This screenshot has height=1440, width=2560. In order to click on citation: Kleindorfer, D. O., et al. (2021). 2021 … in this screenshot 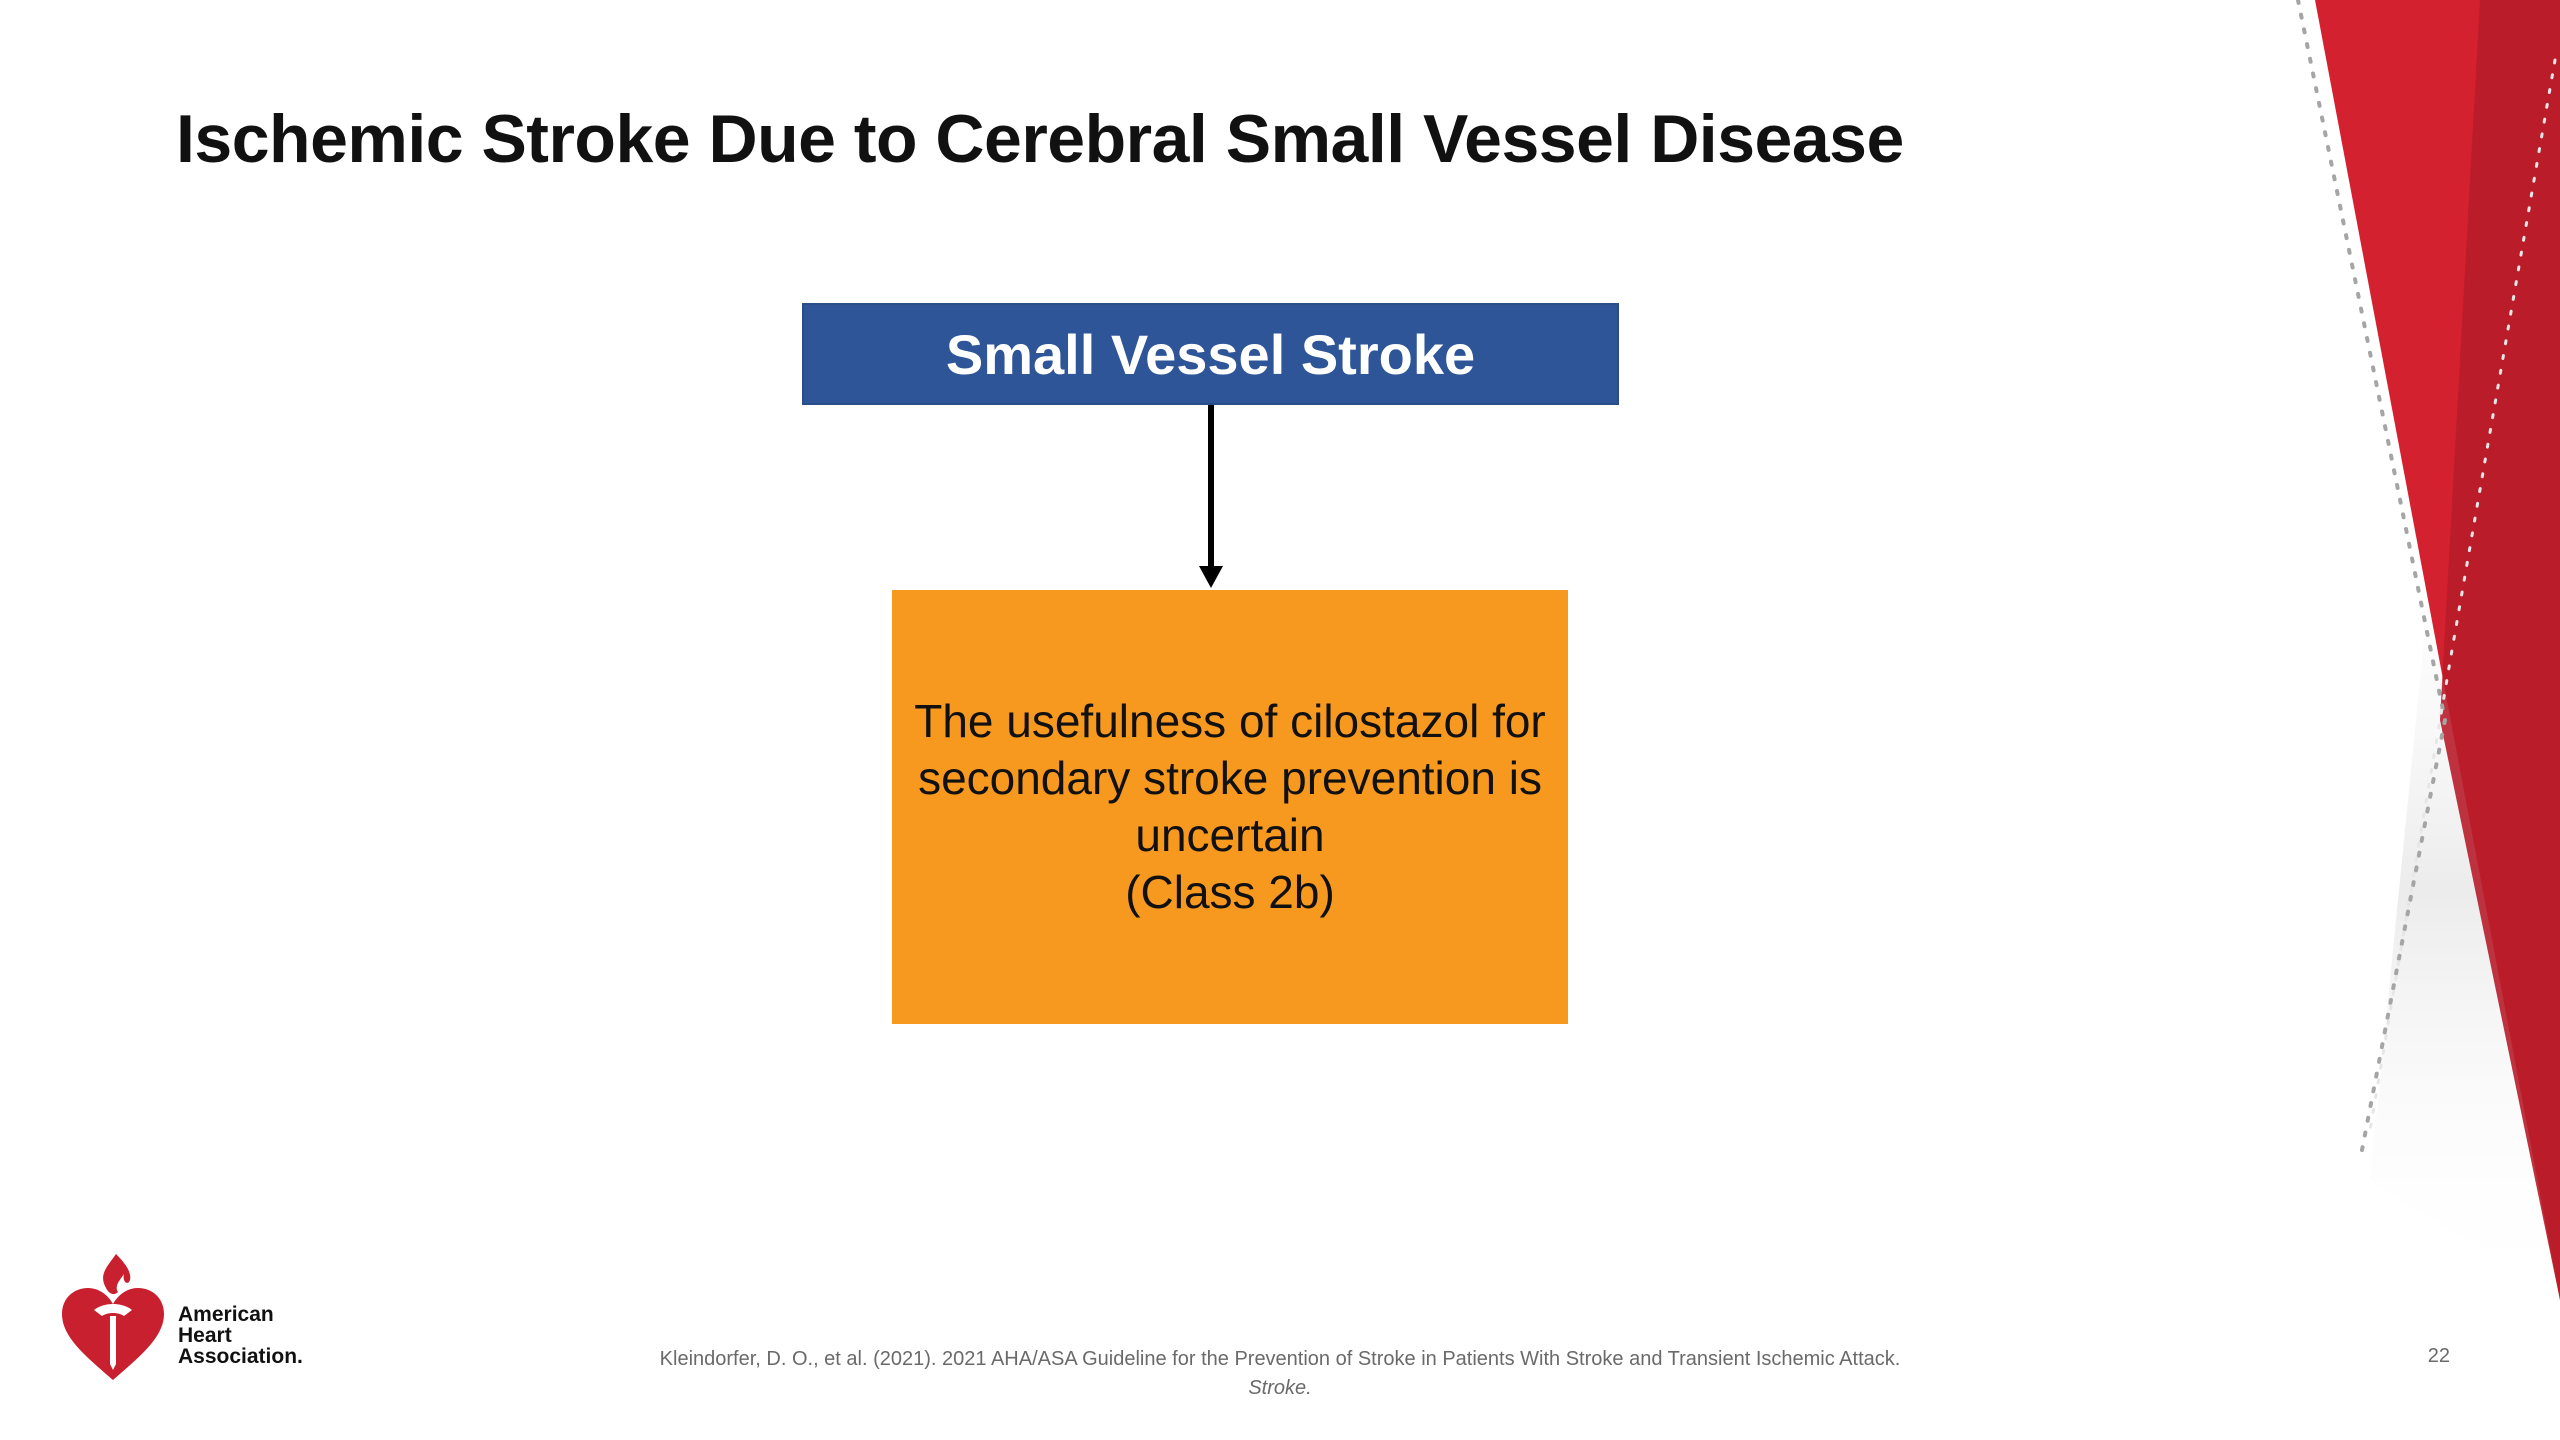, I will do `click(1280, 1374)`.